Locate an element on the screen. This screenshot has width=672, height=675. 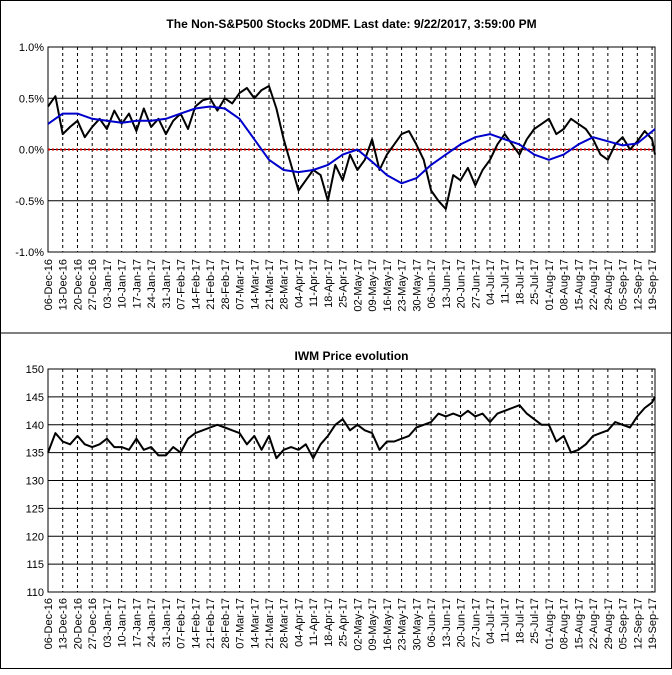
y-tick-label: 115 is located at coordinates (35, 565).